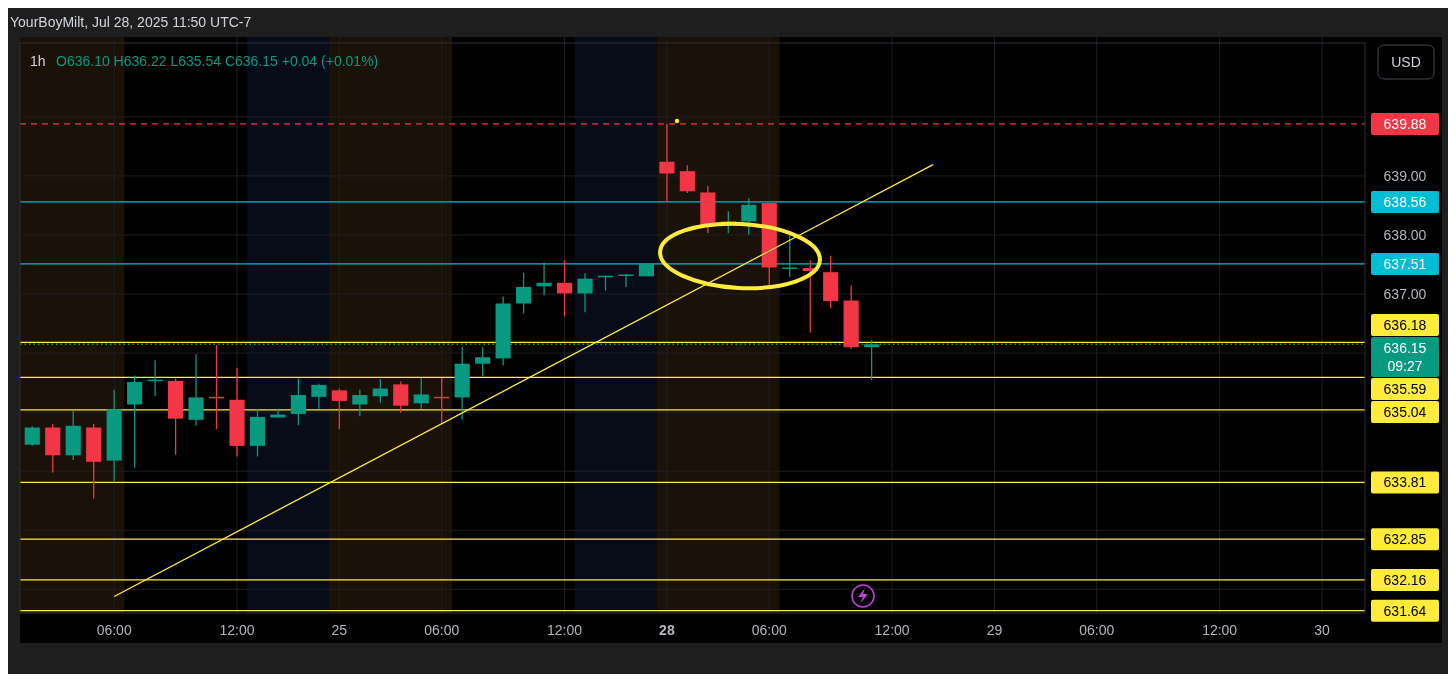 The width and height of the screenshot is (1456, 682). I want to click on x-tick-label: 25, so click(339, 630).